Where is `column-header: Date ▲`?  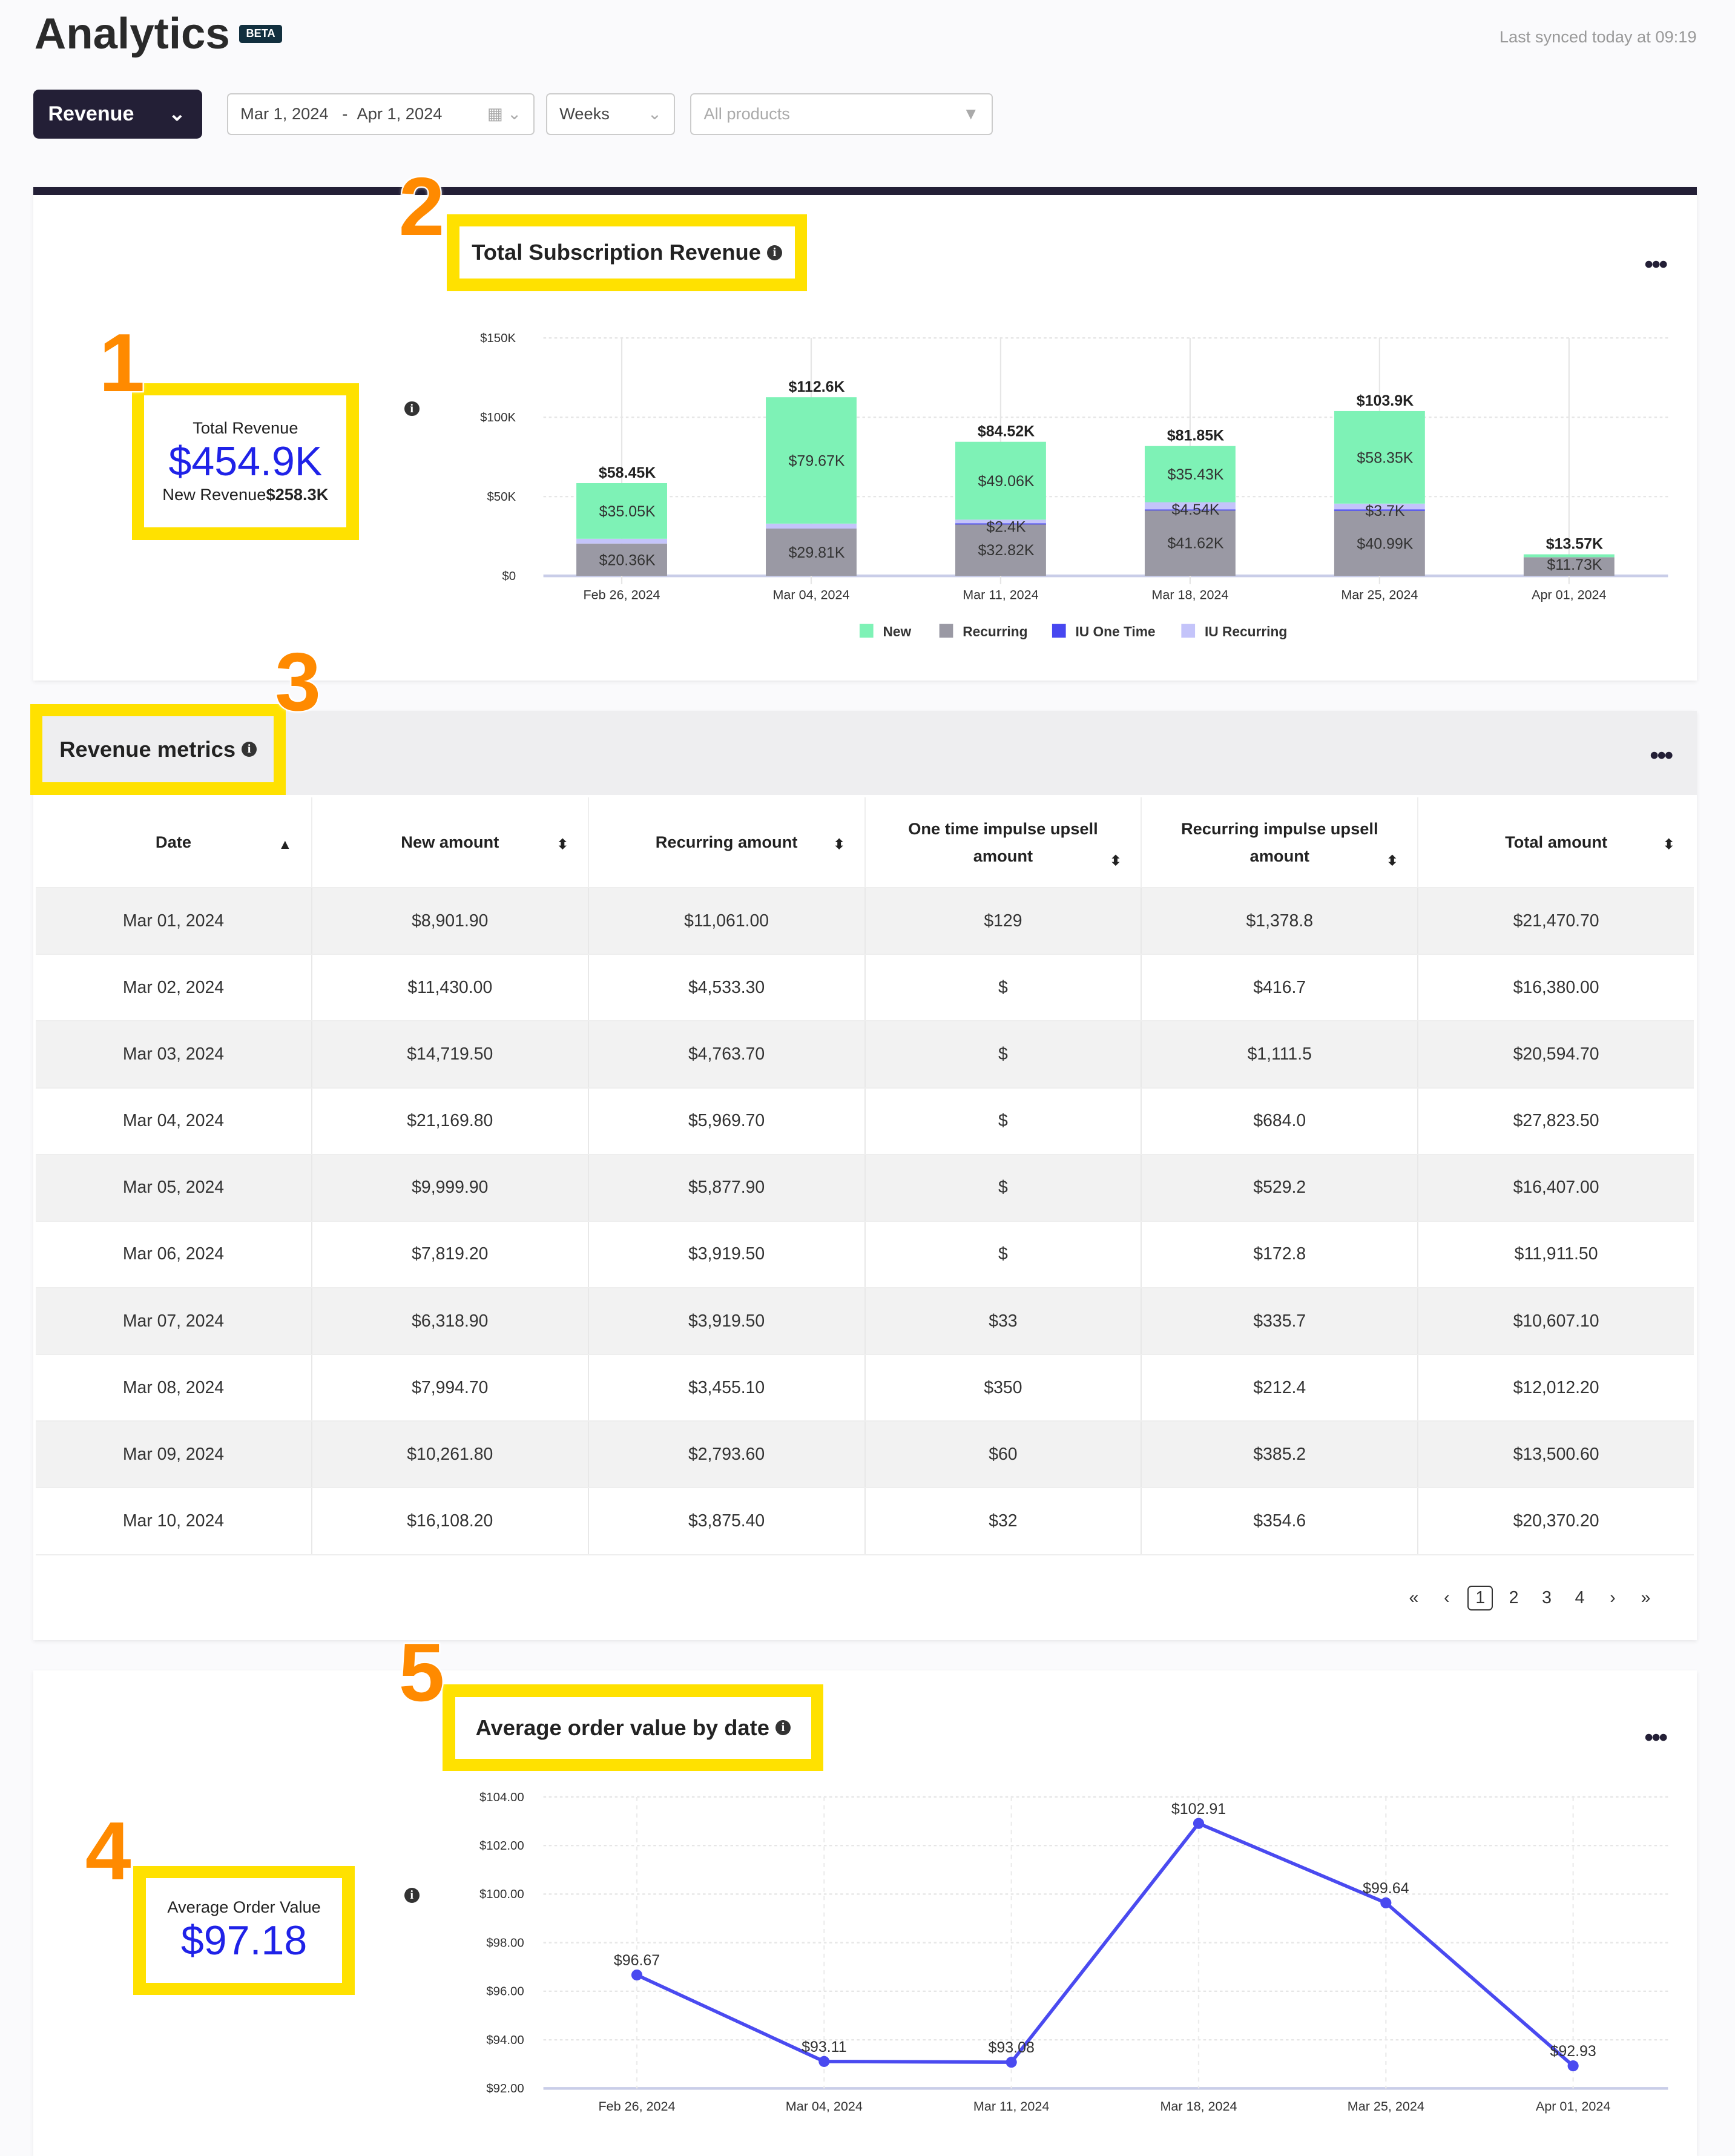 column-header: Date ▲ is located at coordinates (174, 842).